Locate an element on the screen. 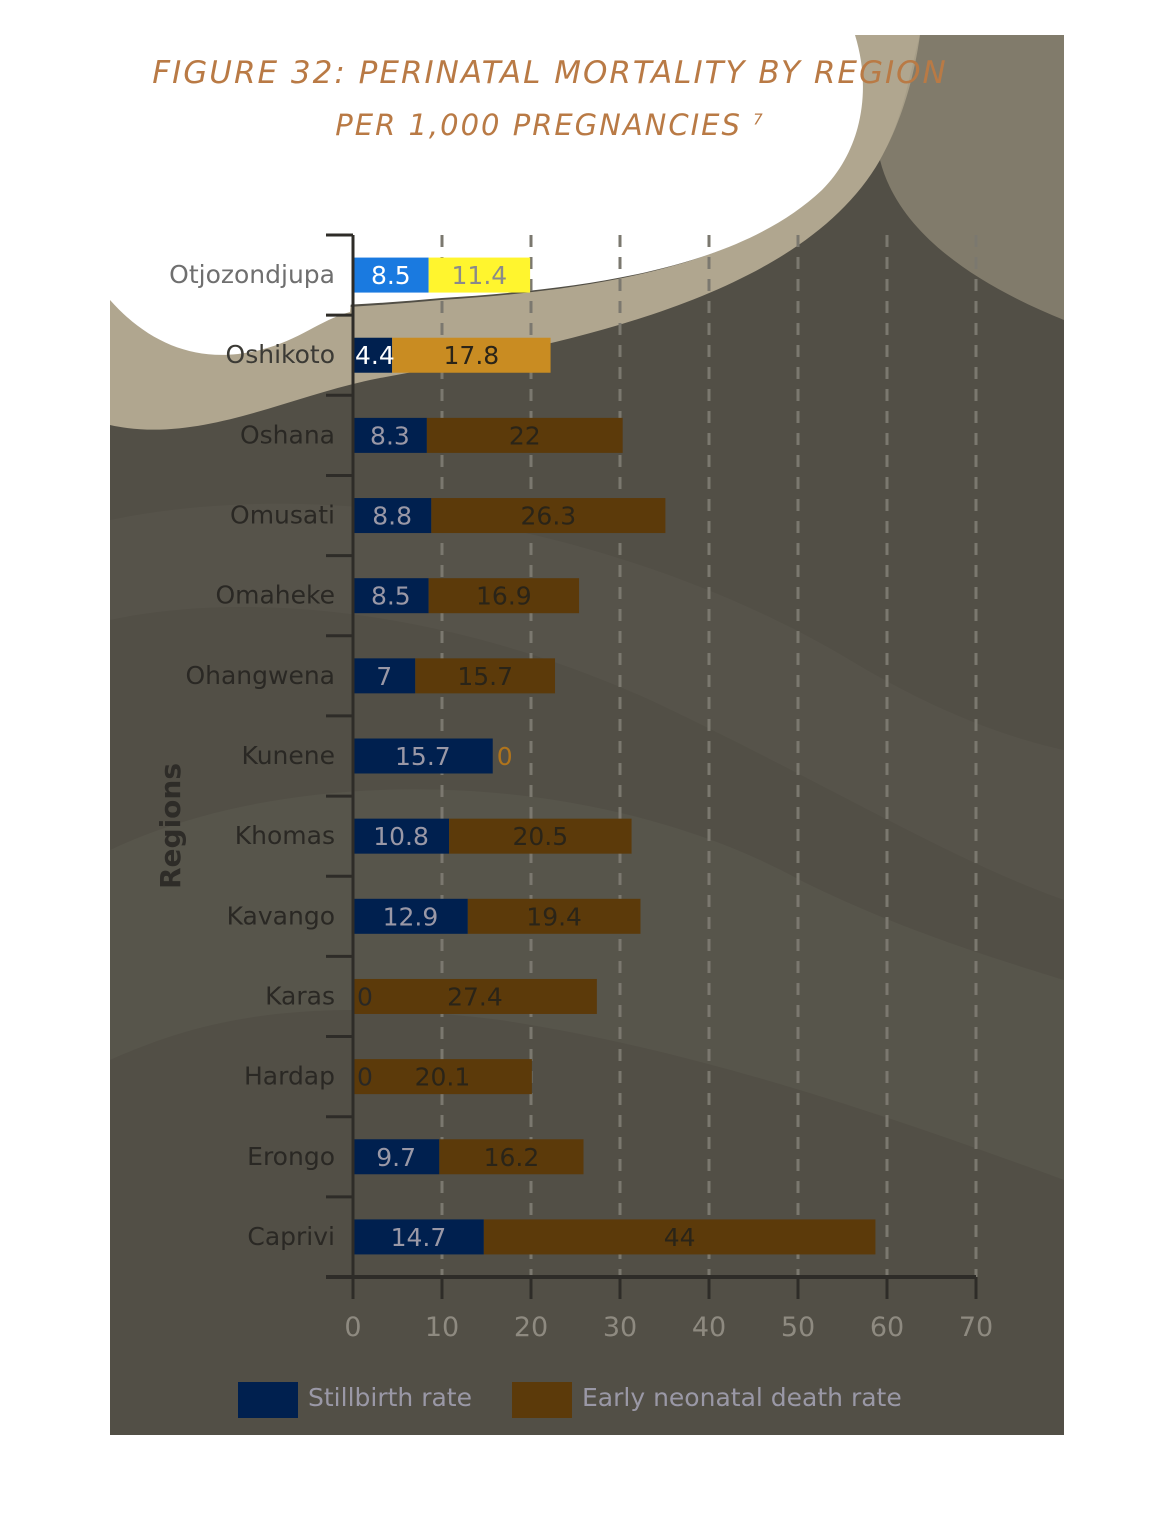 The width and height of the screenshot is (1174, 1530). data-label-early-neonatal: 15.7 is located at coordinates (485, 676).